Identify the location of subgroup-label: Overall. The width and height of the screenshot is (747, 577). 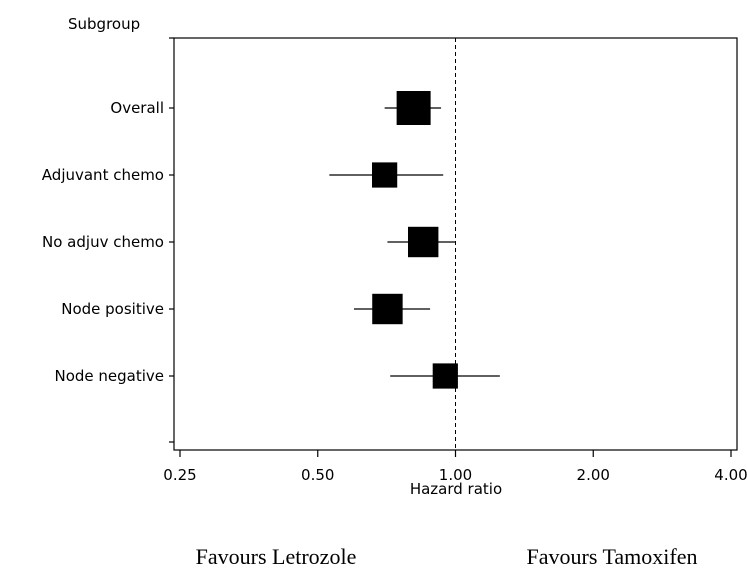
(137, 108).